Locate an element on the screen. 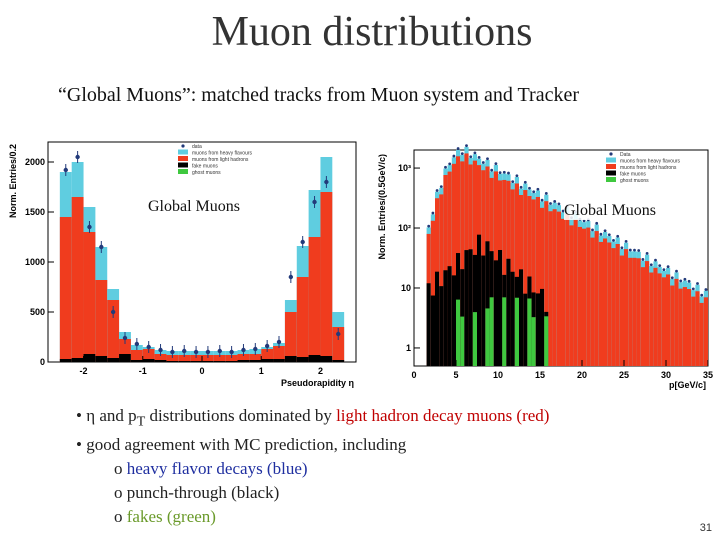 The image size is (720, 540). page-number: 31 is located at coordinates (705, 528).